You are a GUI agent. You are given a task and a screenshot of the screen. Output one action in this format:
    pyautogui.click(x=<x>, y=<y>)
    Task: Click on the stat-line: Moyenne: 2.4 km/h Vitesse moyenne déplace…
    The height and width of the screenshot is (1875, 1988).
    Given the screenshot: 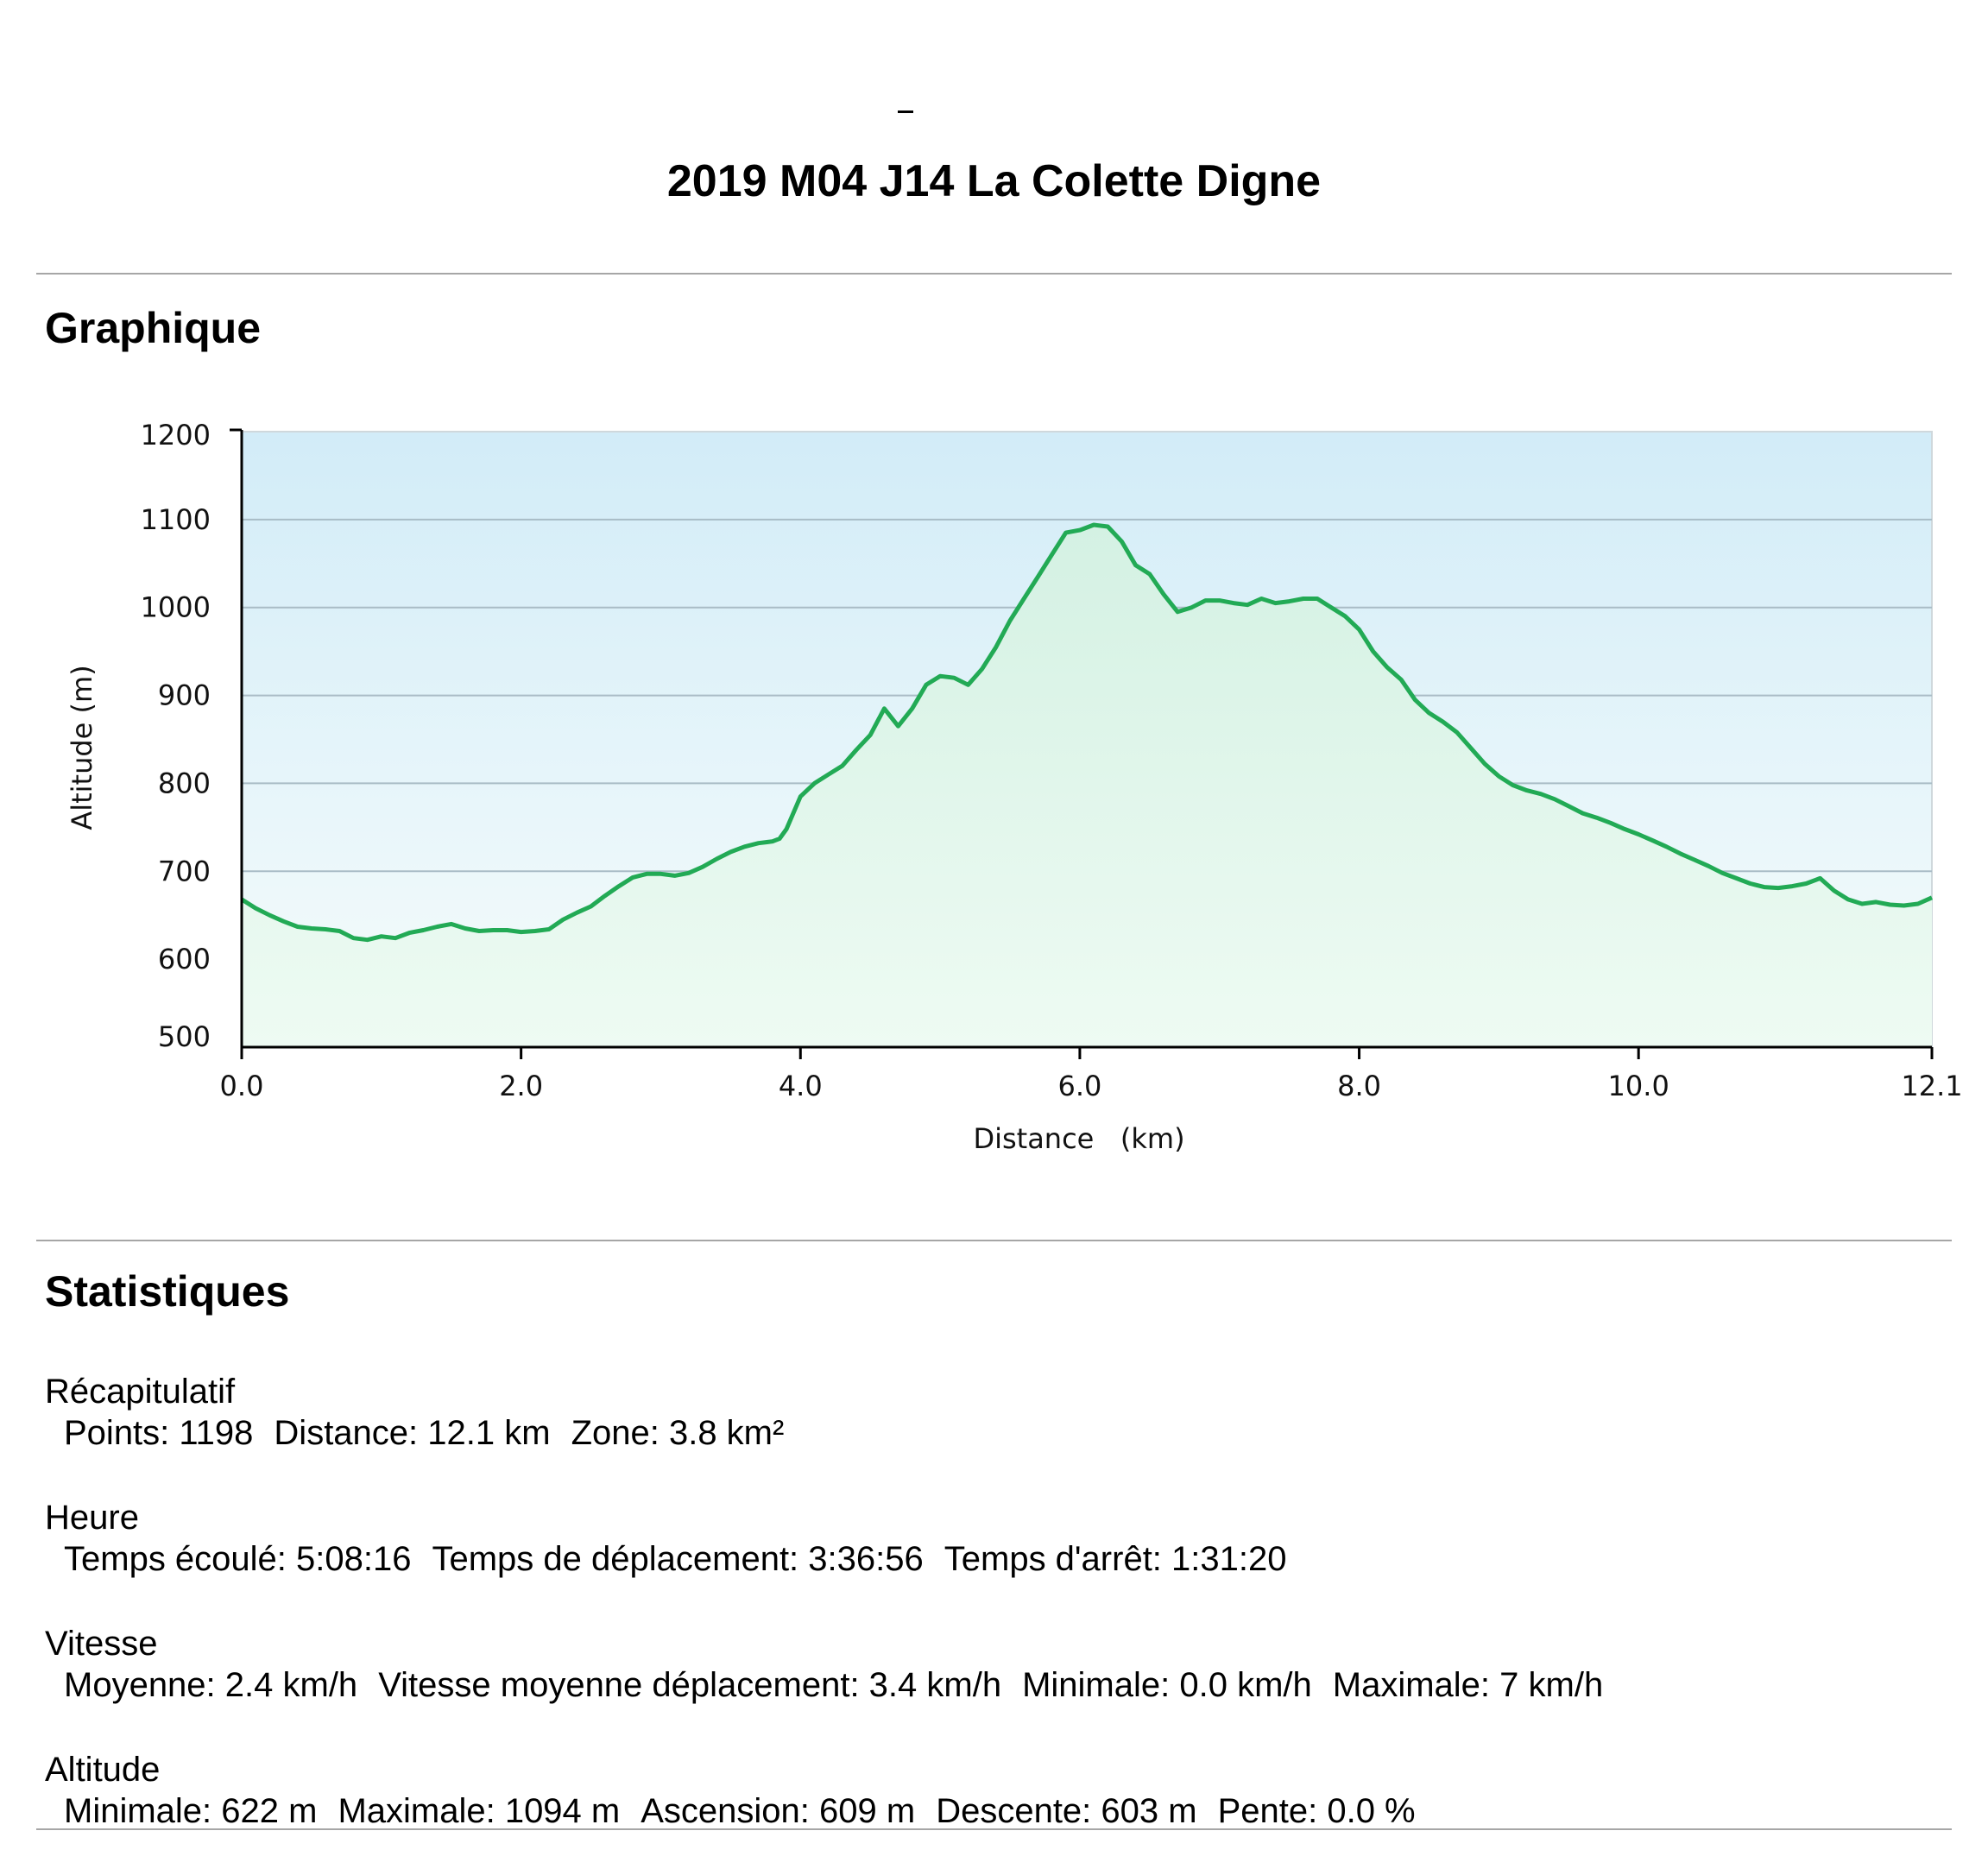 What is the action you would take?
    pyautogui.click(x=834, y=1685)
    